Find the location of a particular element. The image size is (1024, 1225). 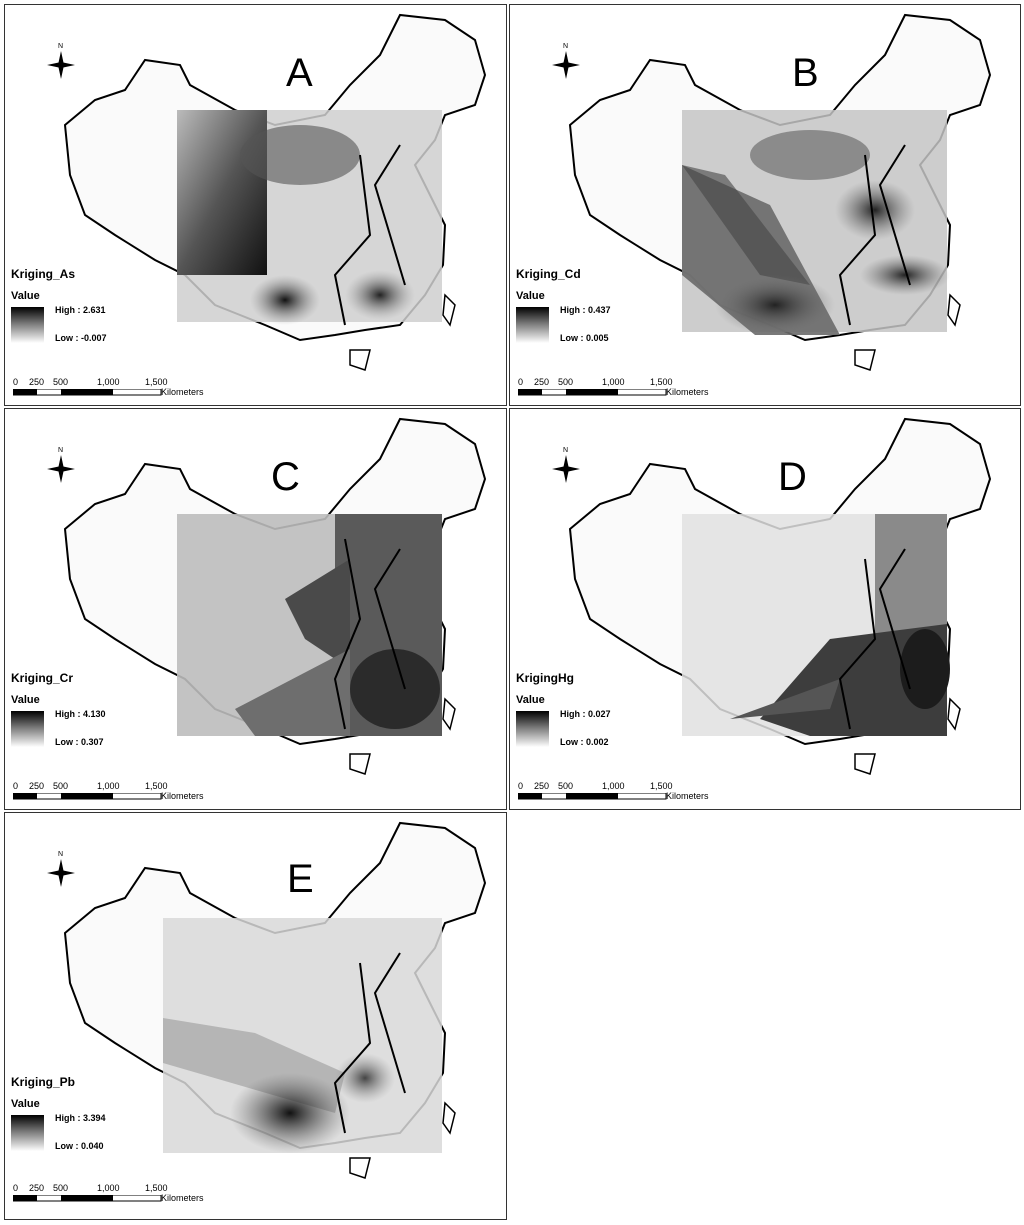

legend-low: Low : 0.002 is located at coordinates (584, 742).